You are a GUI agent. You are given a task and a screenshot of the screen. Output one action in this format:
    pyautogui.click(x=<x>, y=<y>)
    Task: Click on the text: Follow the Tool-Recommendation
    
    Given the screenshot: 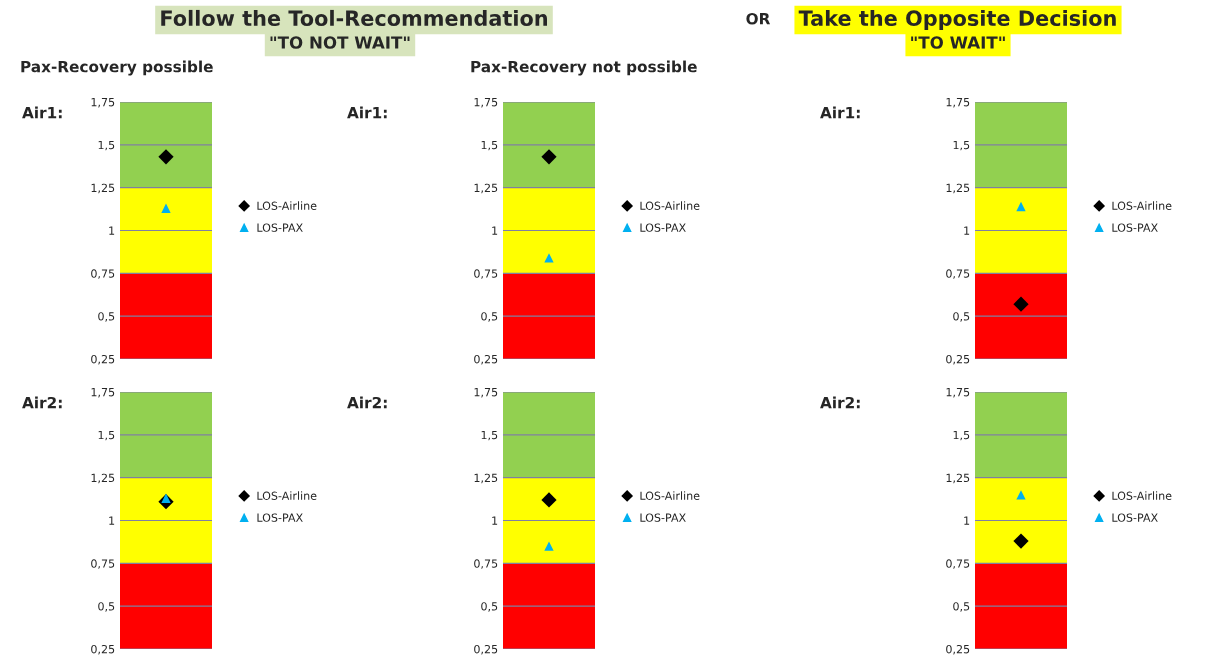 What is the action you would take?
    pyautogui.click(x=354, y=18)
    